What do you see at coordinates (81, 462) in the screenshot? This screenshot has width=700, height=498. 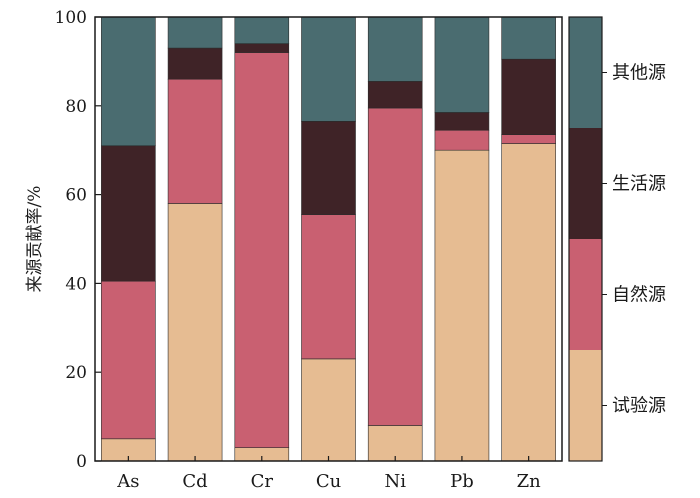 I see `y-tick-label: 0` at bounding box center [81, 462].